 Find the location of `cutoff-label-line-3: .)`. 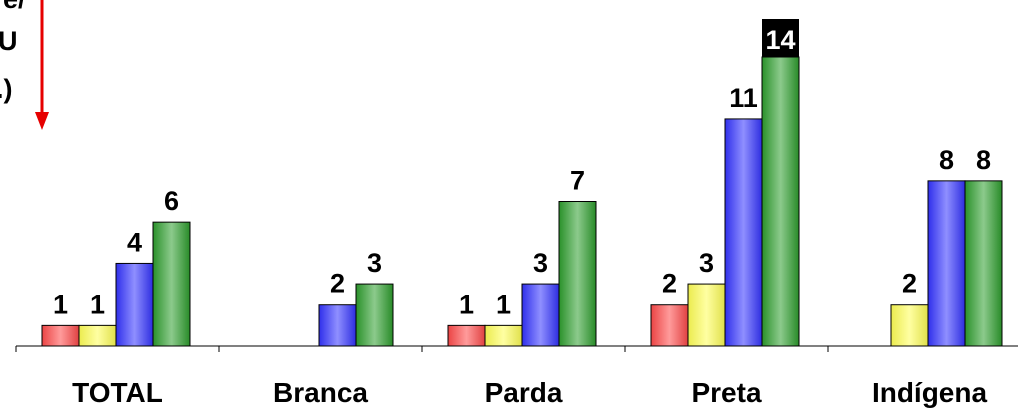

cutoff-label-line-3: .) is located at coordinates (6, 89).